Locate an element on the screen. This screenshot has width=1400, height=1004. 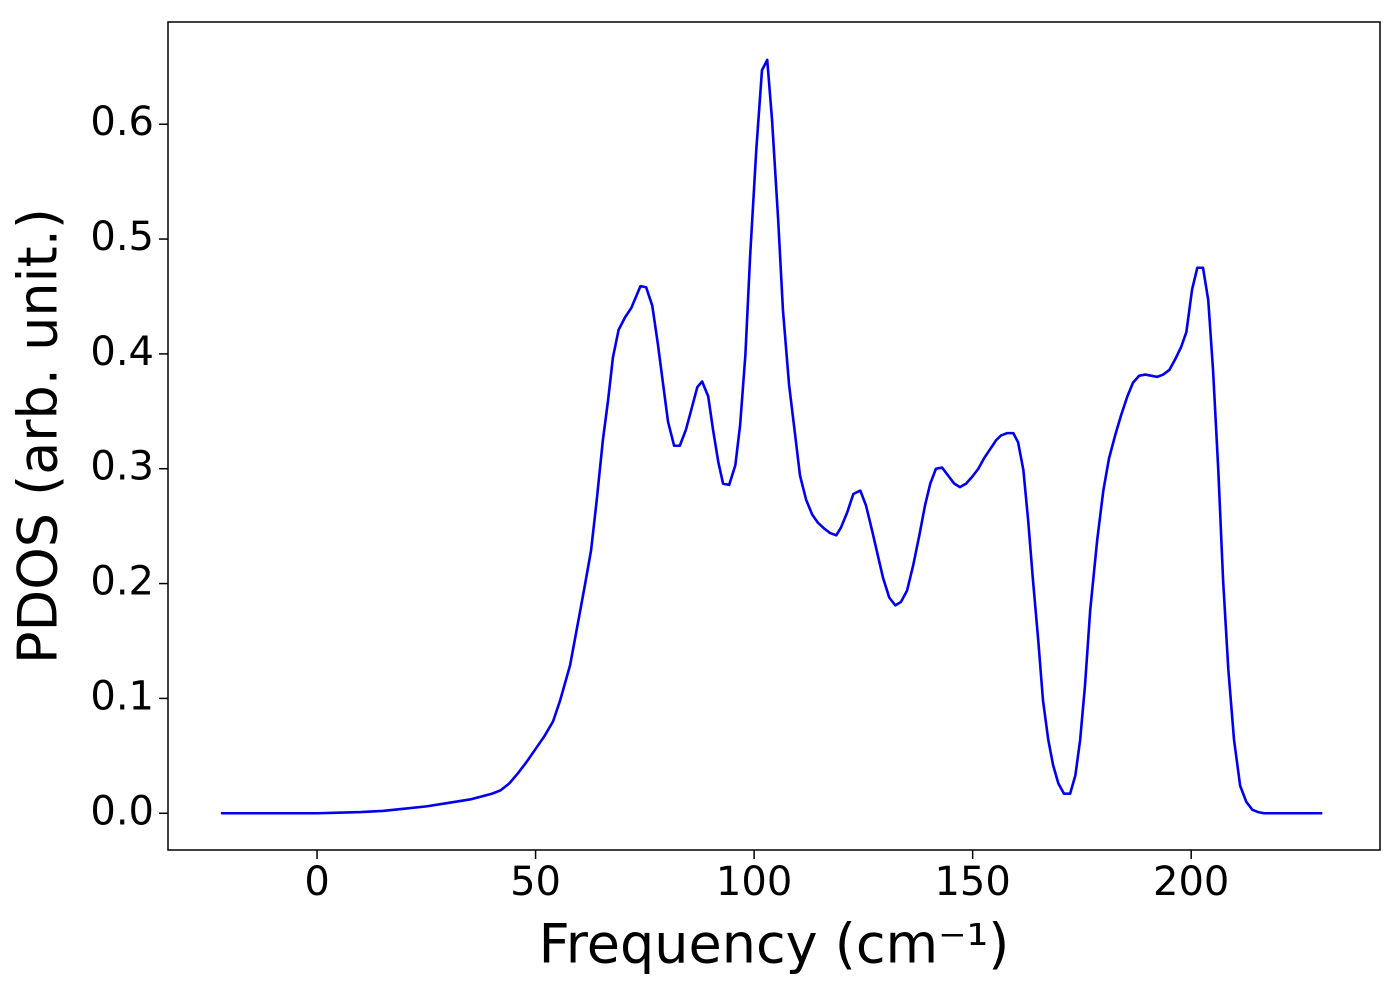
y-tick-label: 0.4 is located at coordinates (122, 352).